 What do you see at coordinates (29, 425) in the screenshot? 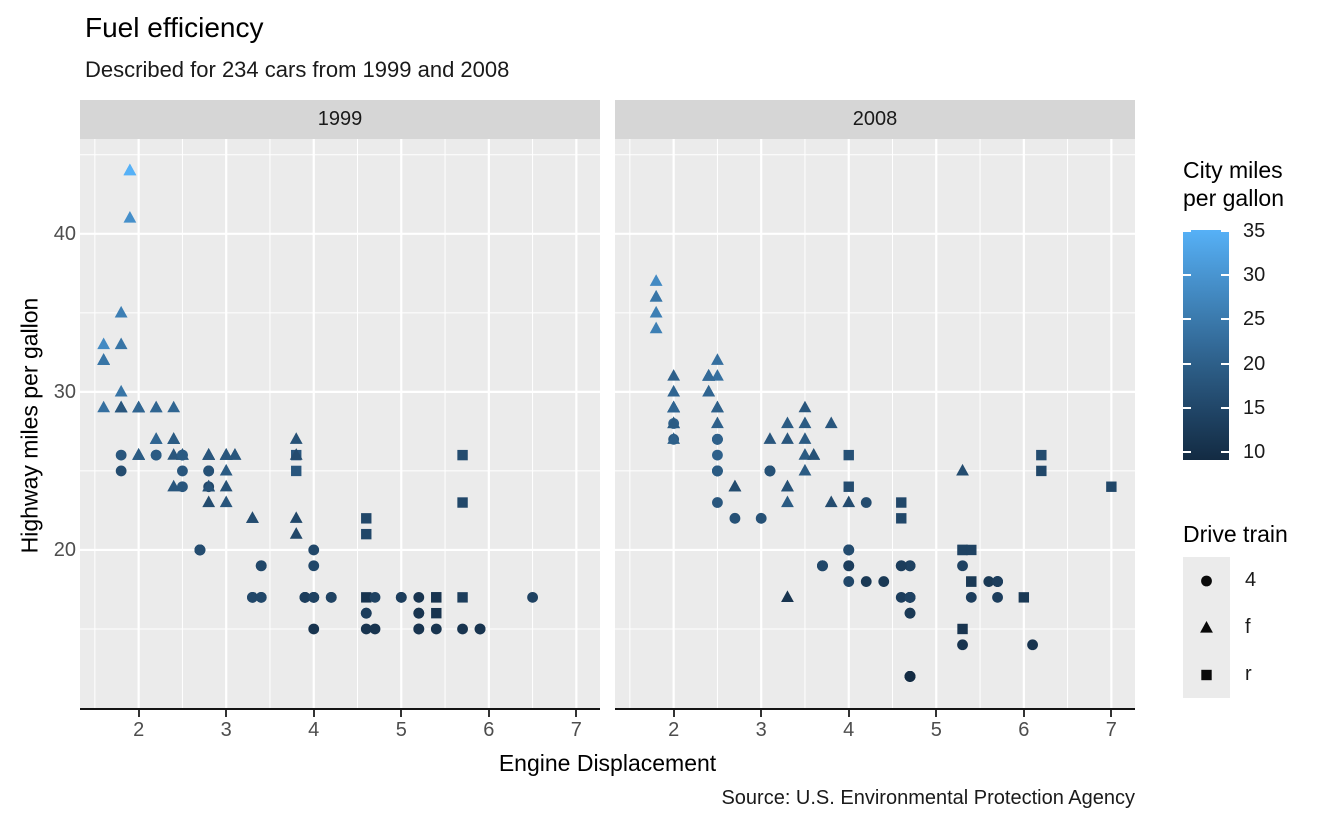
I see `y-axis-title: Highway miles per gallon` at bounding box center [29, 425].